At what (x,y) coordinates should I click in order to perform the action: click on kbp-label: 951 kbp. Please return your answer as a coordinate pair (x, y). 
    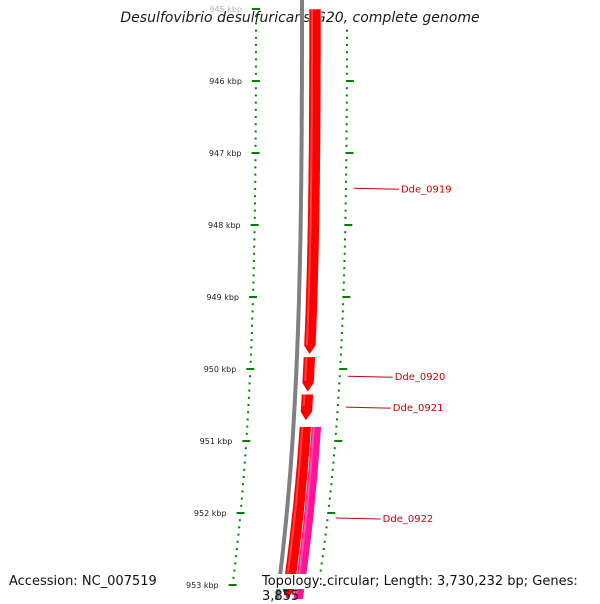
    Looking at the image, I should click on (216, 441).